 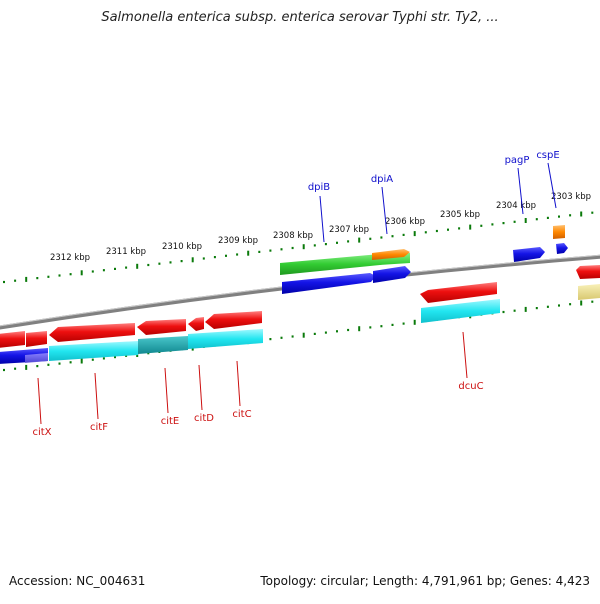 I want to click on gene-label-citF: citF, so click(x=99, y=427).